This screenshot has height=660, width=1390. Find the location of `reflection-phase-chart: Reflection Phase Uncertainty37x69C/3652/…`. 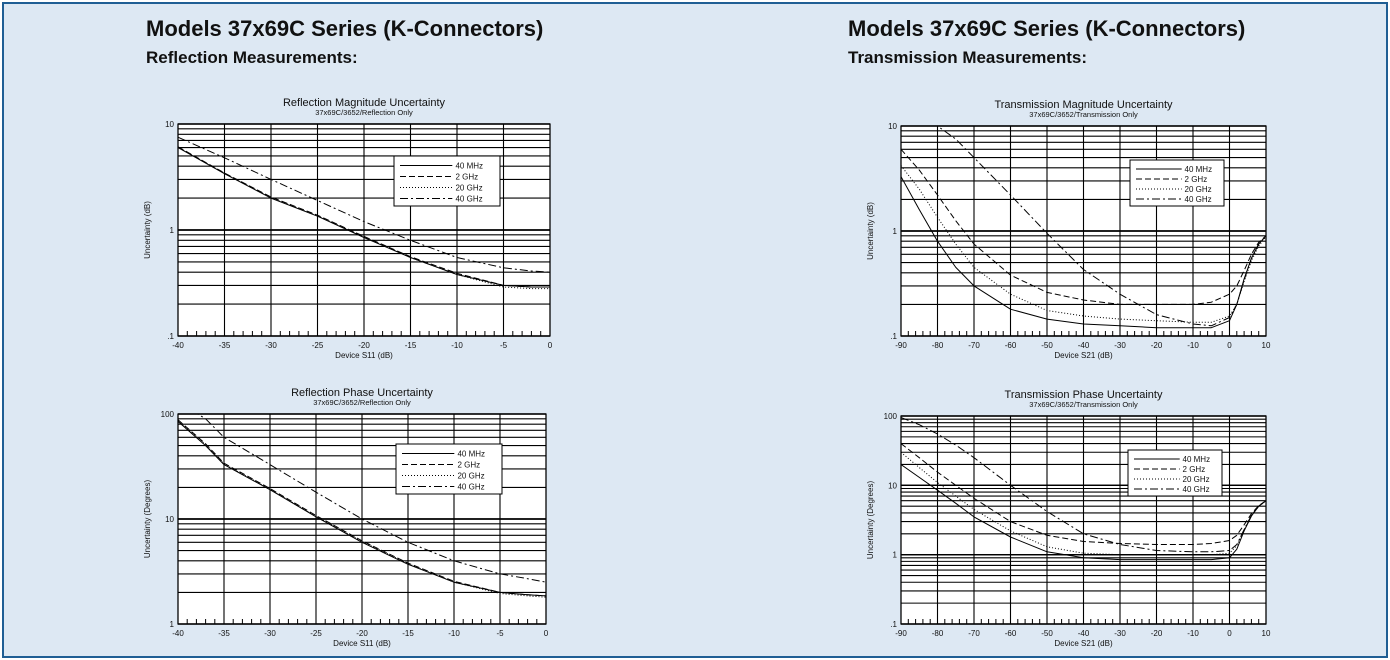

reflection-phase-chart: Reflection Phase Uncertainty37x69C/3652/… is located at coordinates (346, 517).